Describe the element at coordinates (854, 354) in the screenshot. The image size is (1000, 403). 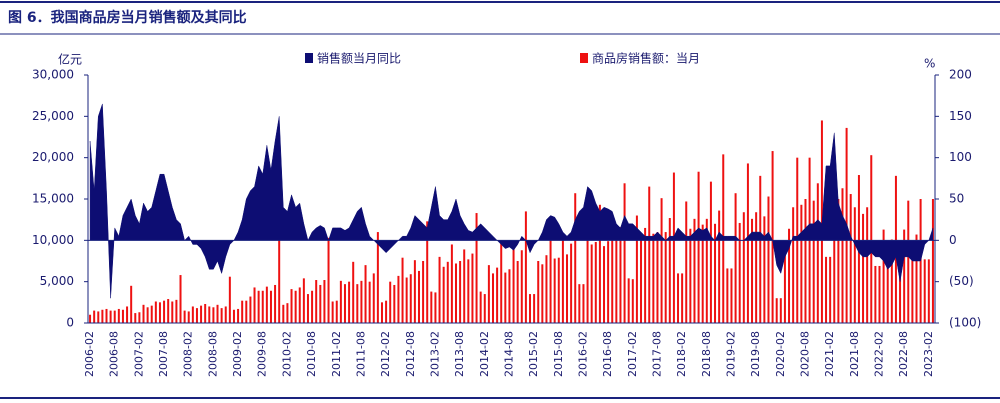
I see `x-tick-label: 2021-08` at that location.